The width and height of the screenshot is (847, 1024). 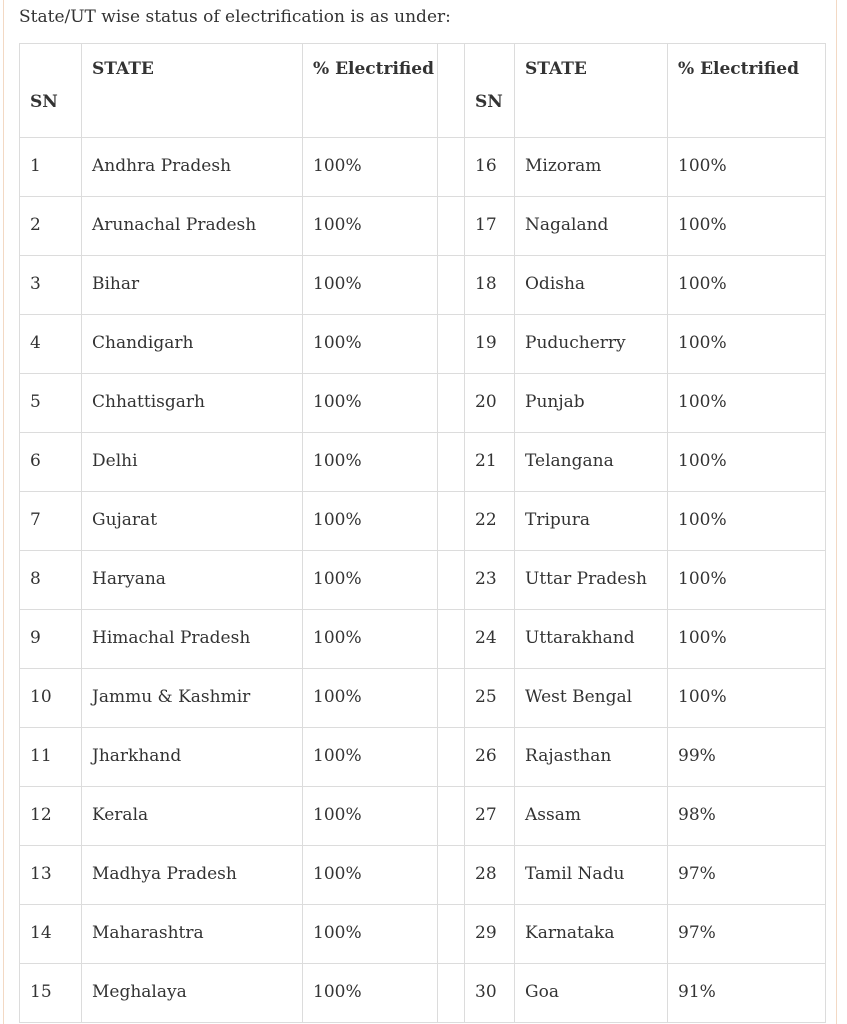 I want to click on header-row: SN STATE% Electrified SN STATE% Electrified, so click(x=422, y=90).